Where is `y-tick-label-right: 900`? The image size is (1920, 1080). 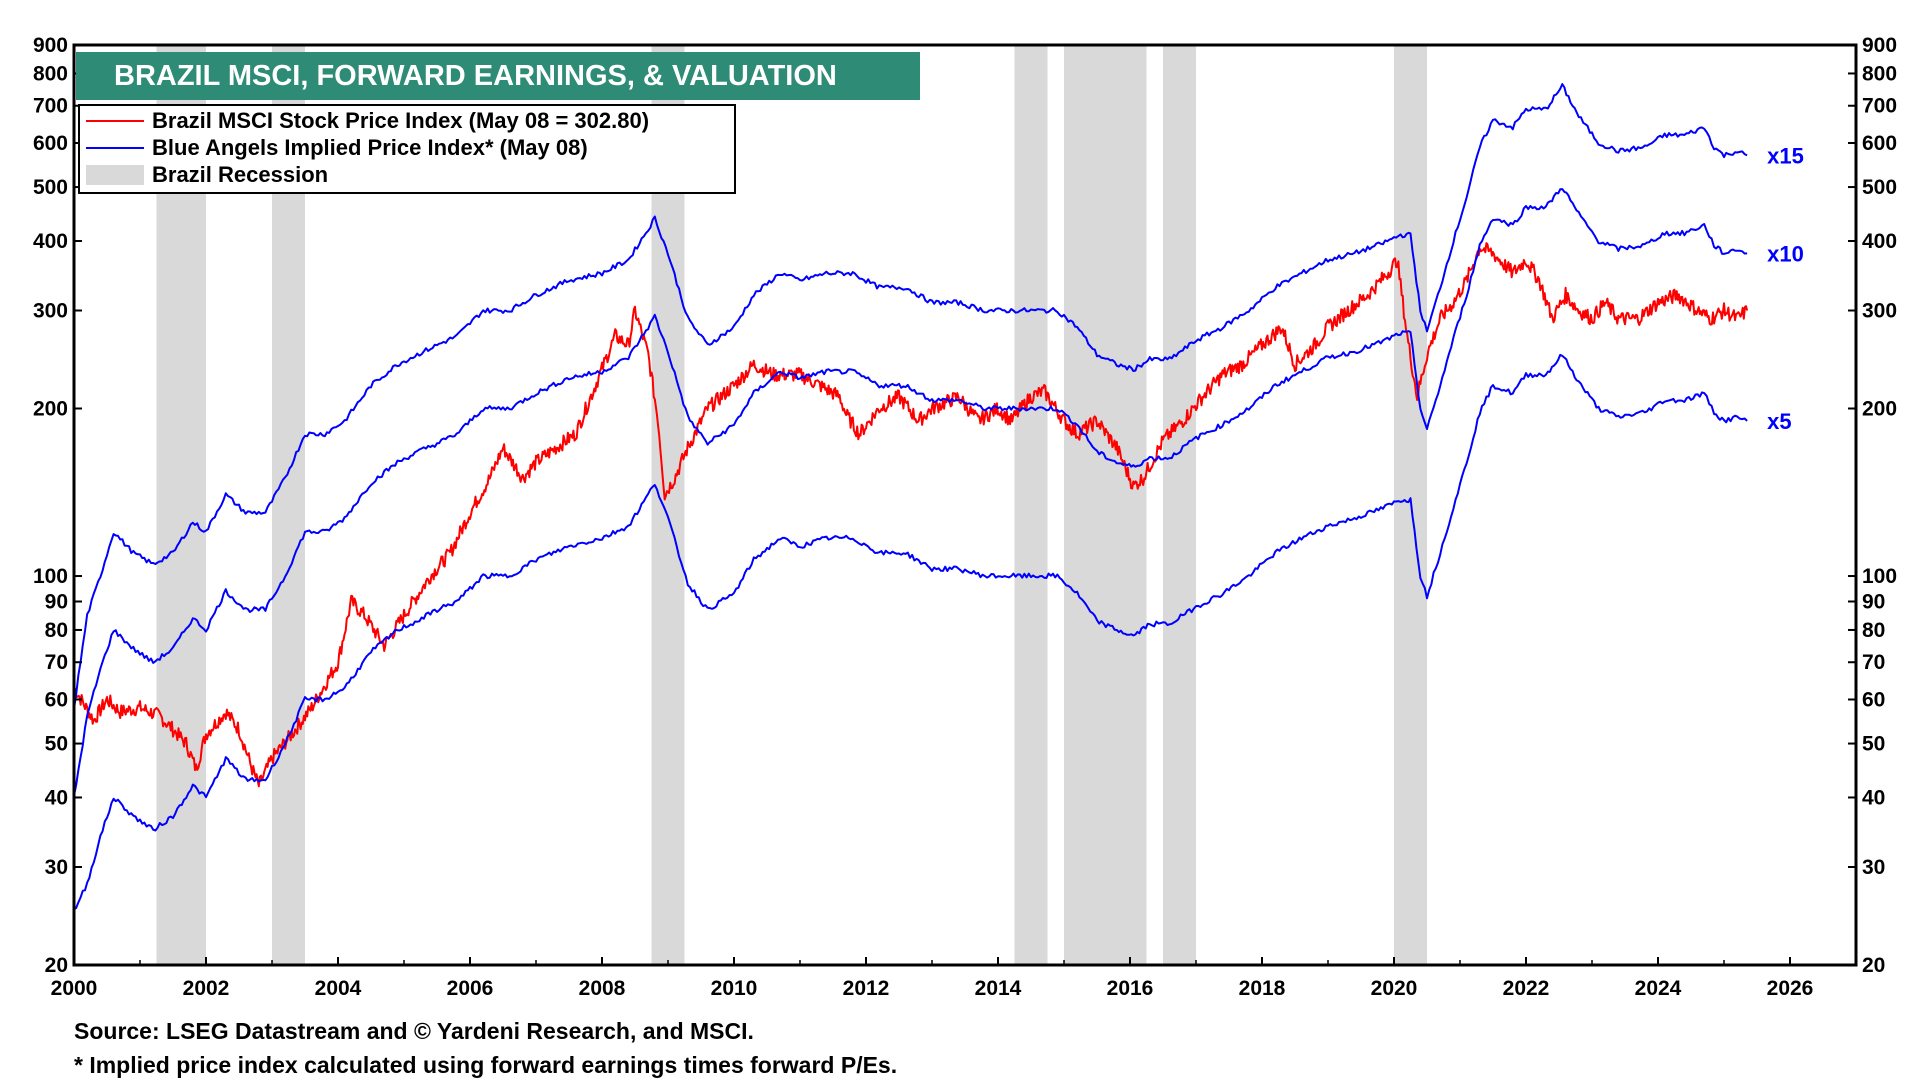 y-tick-label-right: 900 is located at coordinates (1879, 45).